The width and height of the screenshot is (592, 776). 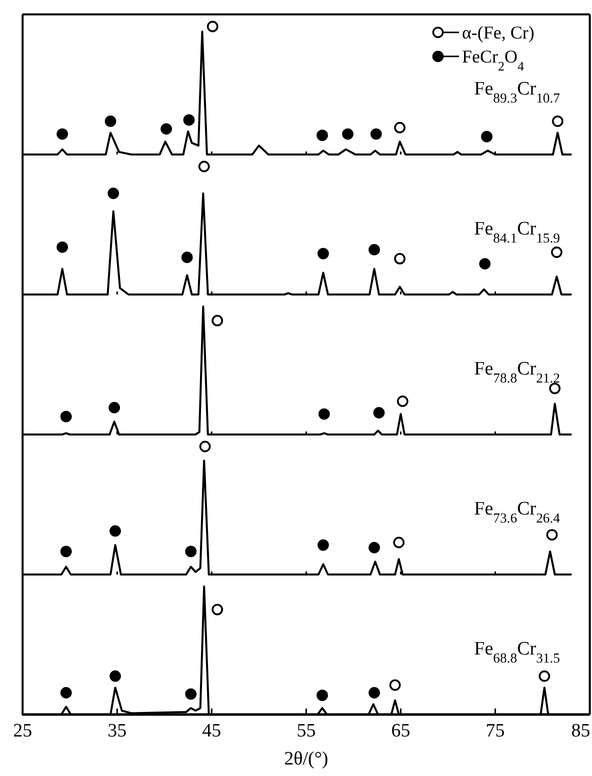 What do you see at coordinates (22, 731) in the screenshot?
I see `x-tick-label: 25` at bounding box center [22, 731].